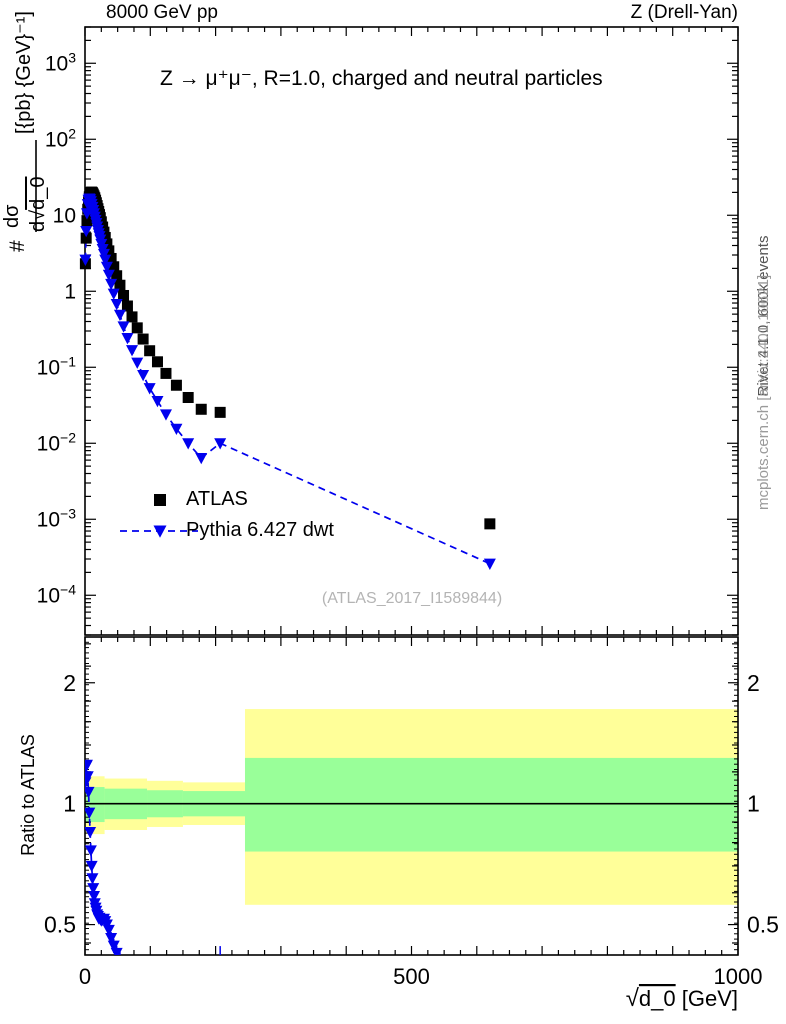 This screenshot has width=786, height=1024. Describe the element at coordinates (412, 598) in the screenshot. I see `analysis-watermark: (ATLAS_2017_I1589844)` at that location.